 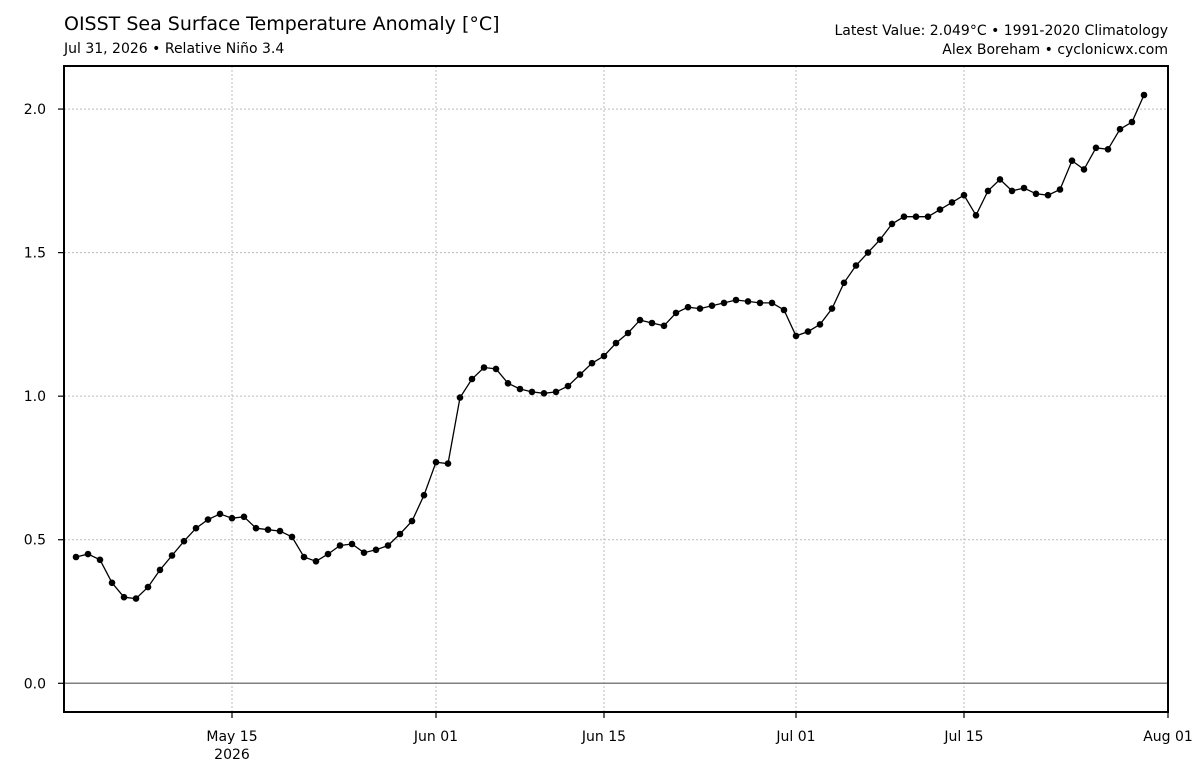 I want to click on x-tick-label: Jul 15, so click(x=963, y=737).